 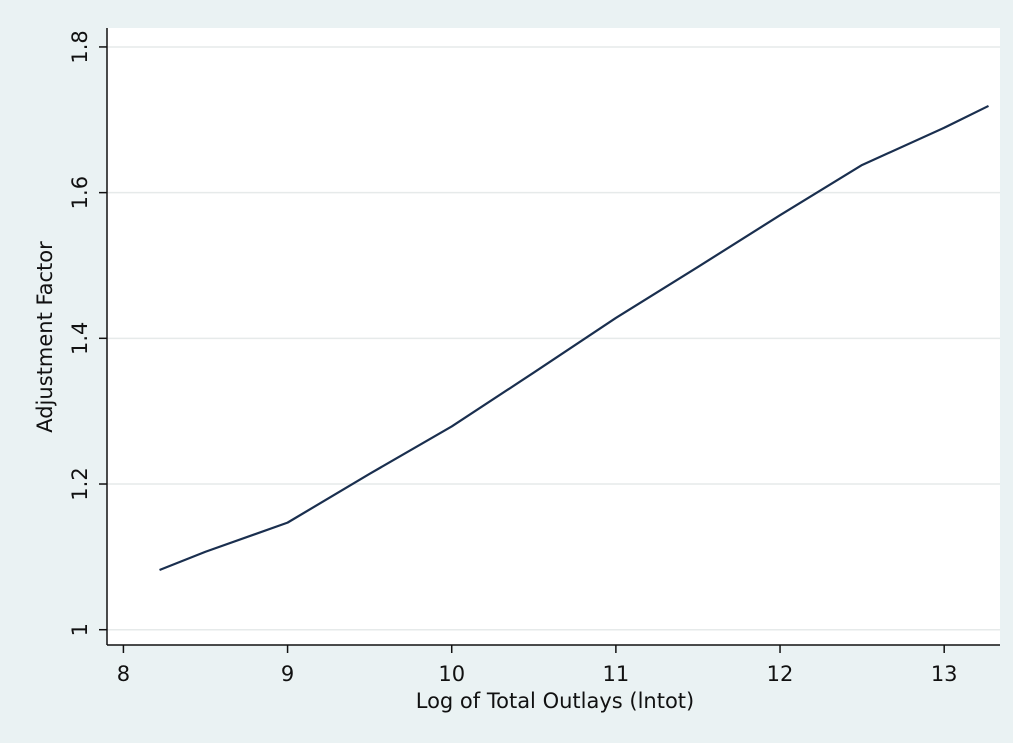 I want to click on x-tick-label: 12, so click(x=780, y=674).